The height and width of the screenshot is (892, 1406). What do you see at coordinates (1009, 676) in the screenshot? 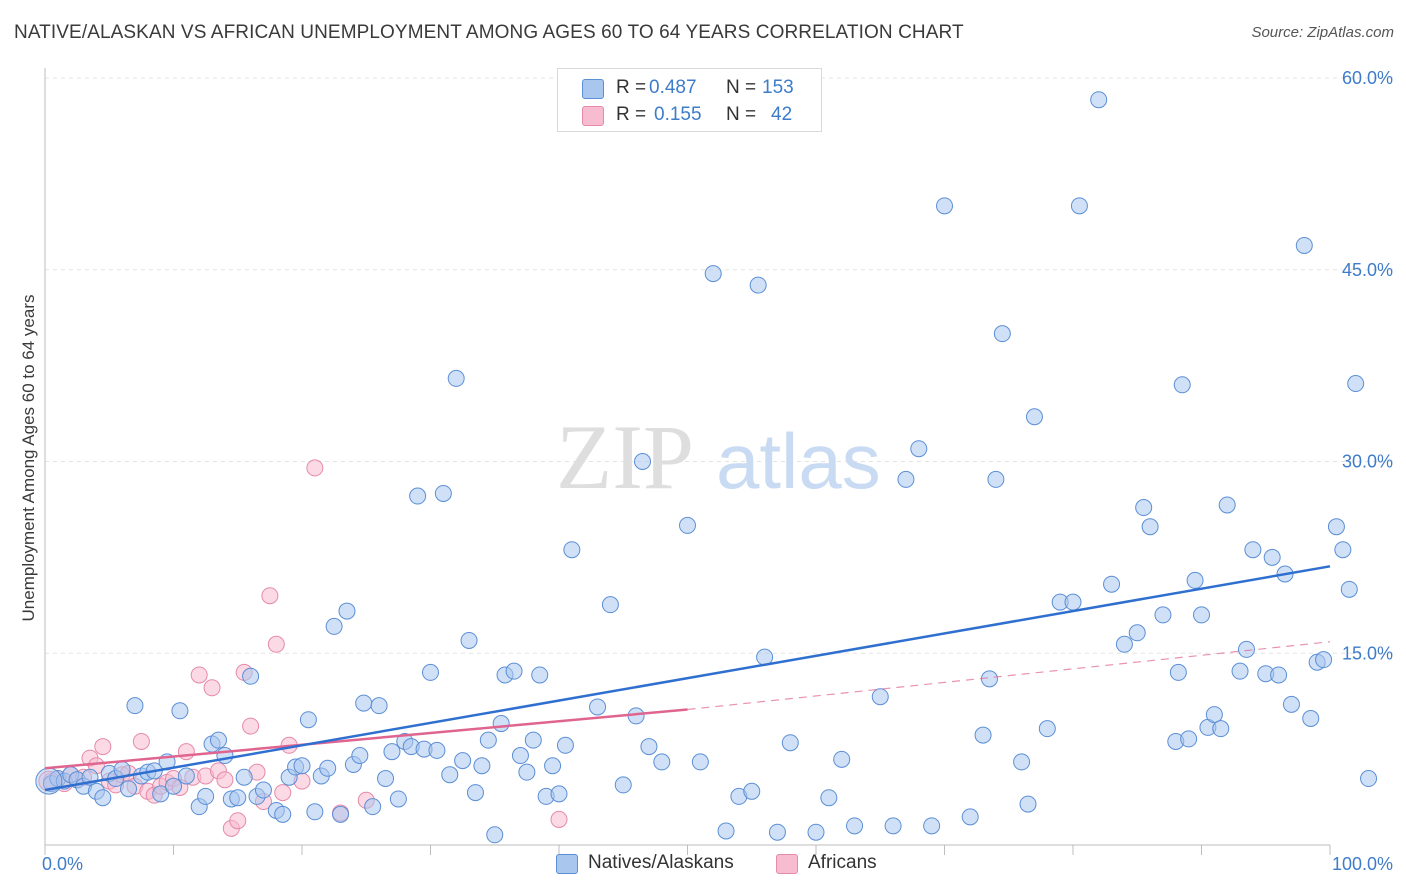
I see `trend-africans-dashed` at bounding box center [1009, 676].